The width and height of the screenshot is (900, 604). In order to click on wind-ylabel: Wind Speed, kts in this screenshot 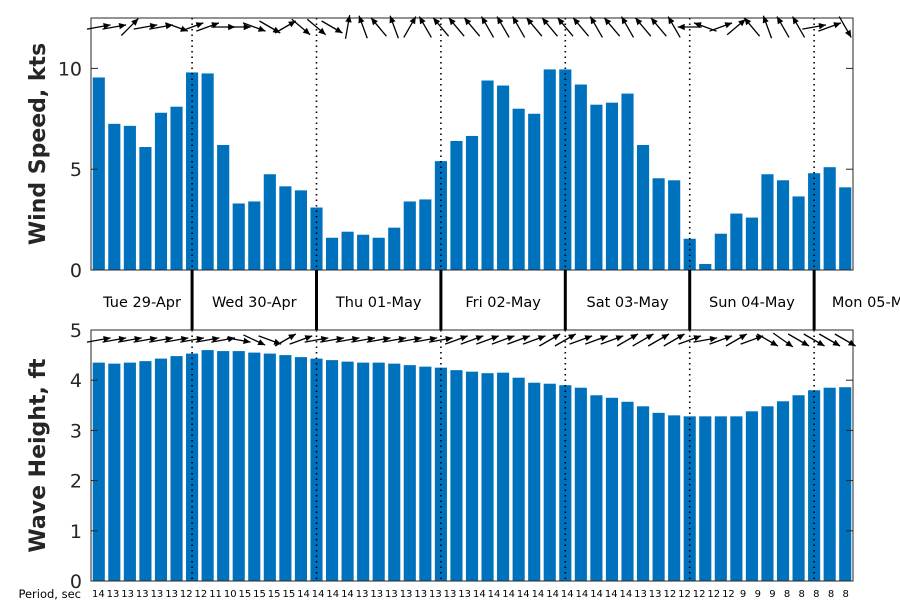, I will do `click(38, 144)`.